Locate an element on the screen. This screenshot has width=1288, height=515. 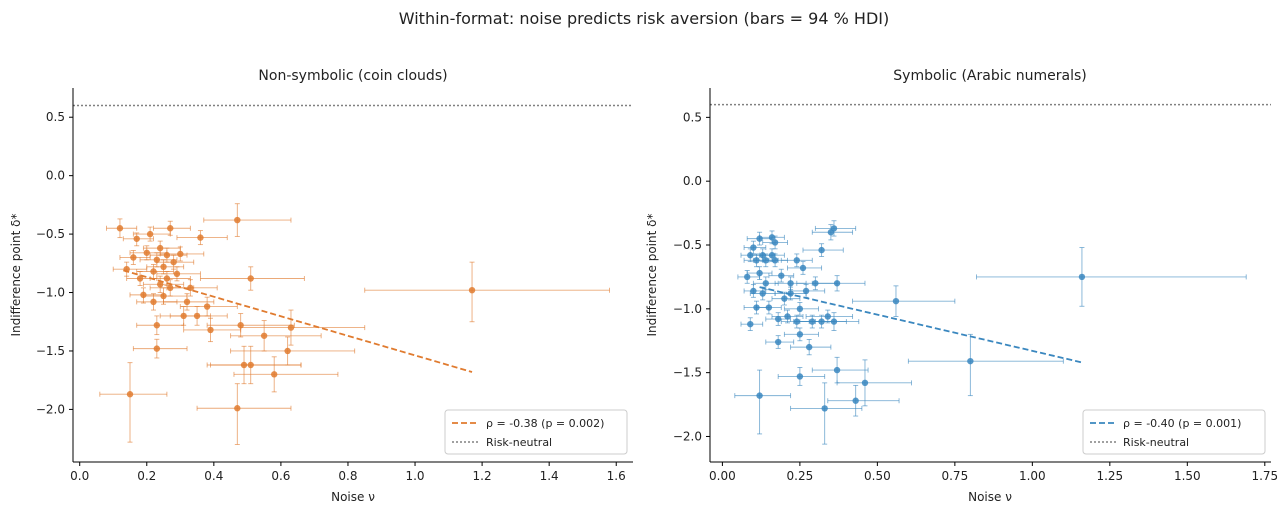
symbolic-x-tick-label: 1.75 is located at coordinates (1264, 476).